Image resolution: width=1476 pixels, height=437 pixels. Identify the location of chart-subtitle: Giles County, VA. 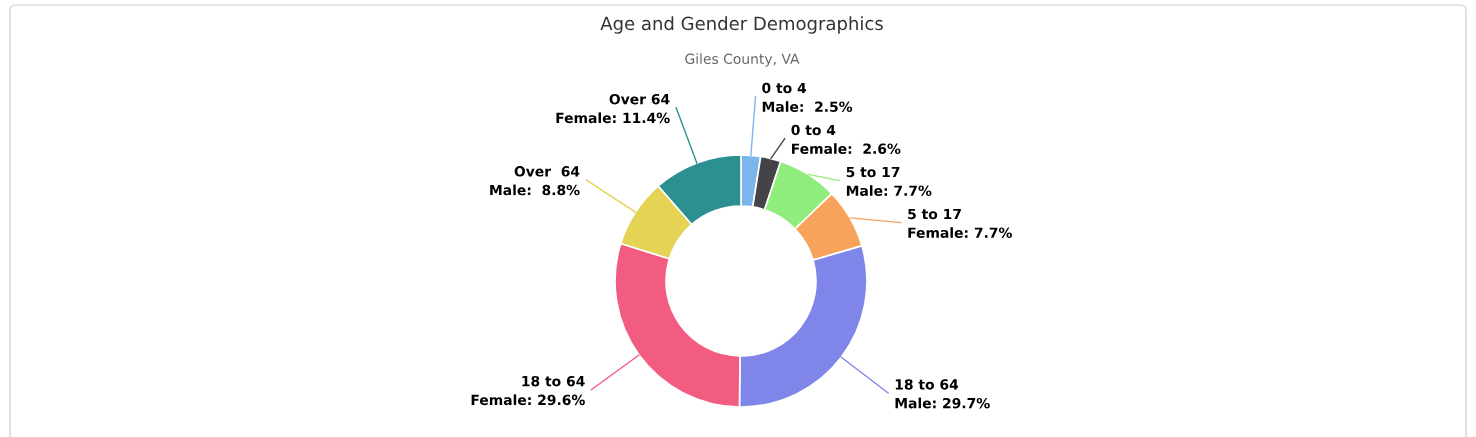
(742, 60).